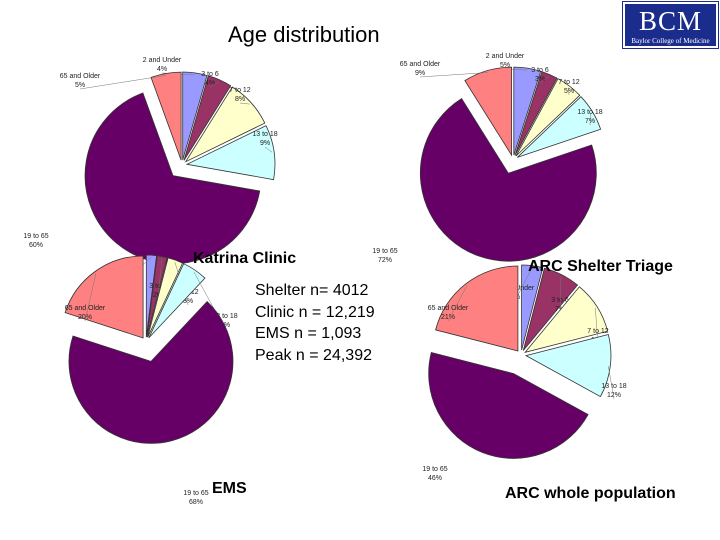 This screenshot has height=540, width=720. I want to click on slice-percent-label: 12%, so click(614, 395).